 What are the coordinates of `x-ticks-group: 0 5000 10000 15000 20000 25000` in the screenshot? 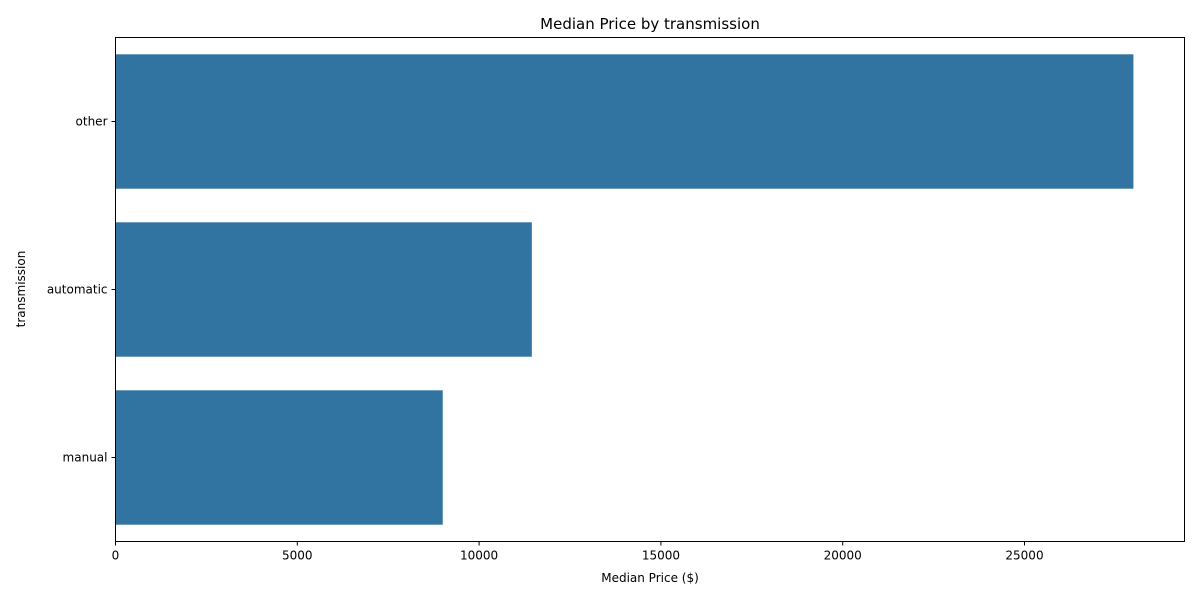 It's located at (578, 552).